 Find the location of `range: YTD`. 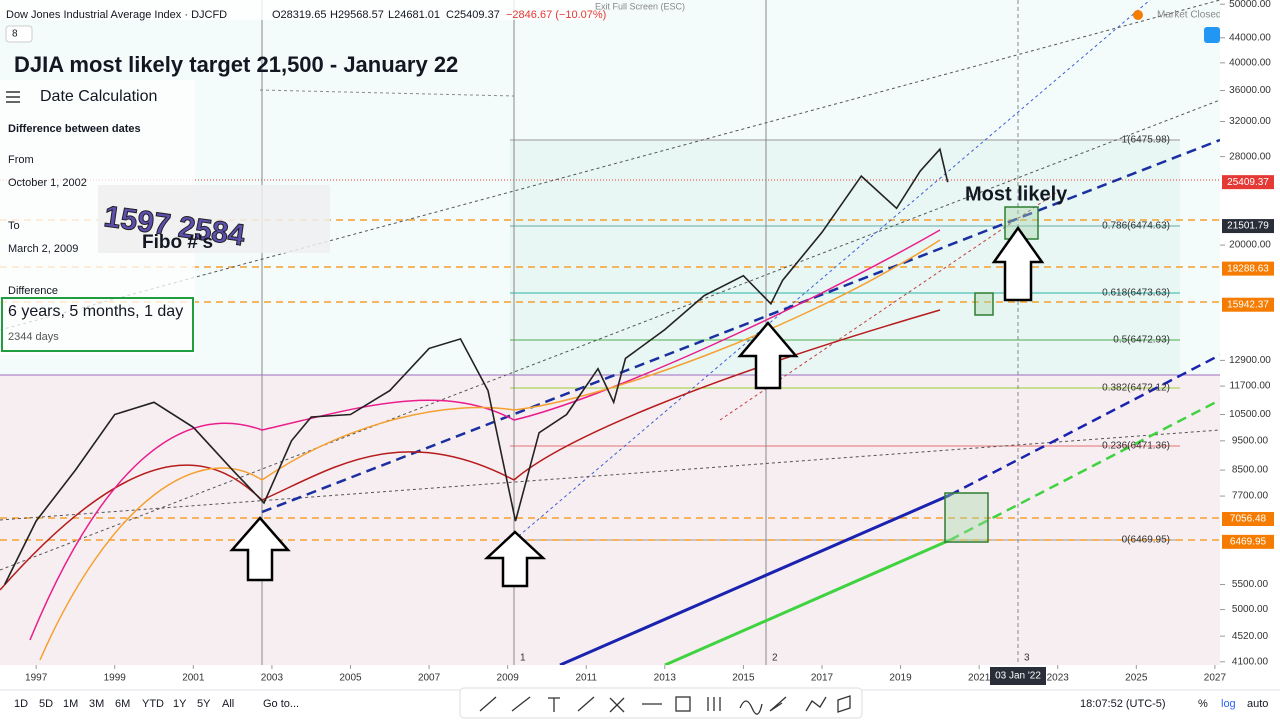

range: YTD is located at coordinates (153, 704).